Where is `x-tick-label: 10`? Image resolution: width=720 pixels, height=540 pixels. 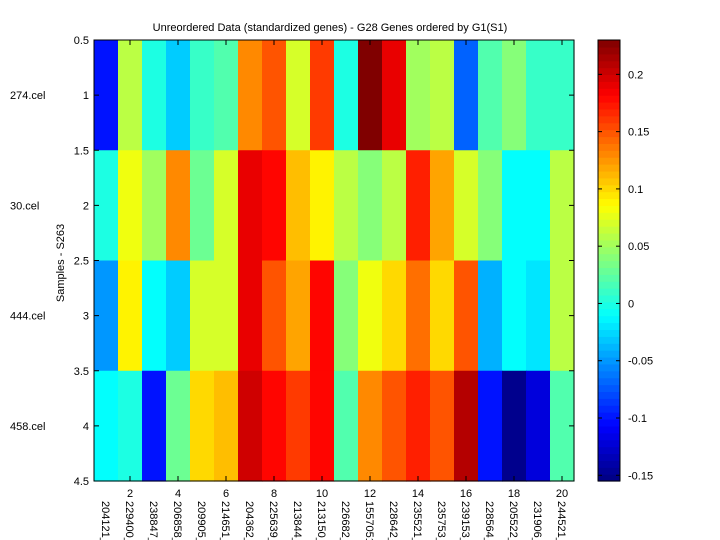 x-tick-label: 10 is located at coordinates (322, 494).